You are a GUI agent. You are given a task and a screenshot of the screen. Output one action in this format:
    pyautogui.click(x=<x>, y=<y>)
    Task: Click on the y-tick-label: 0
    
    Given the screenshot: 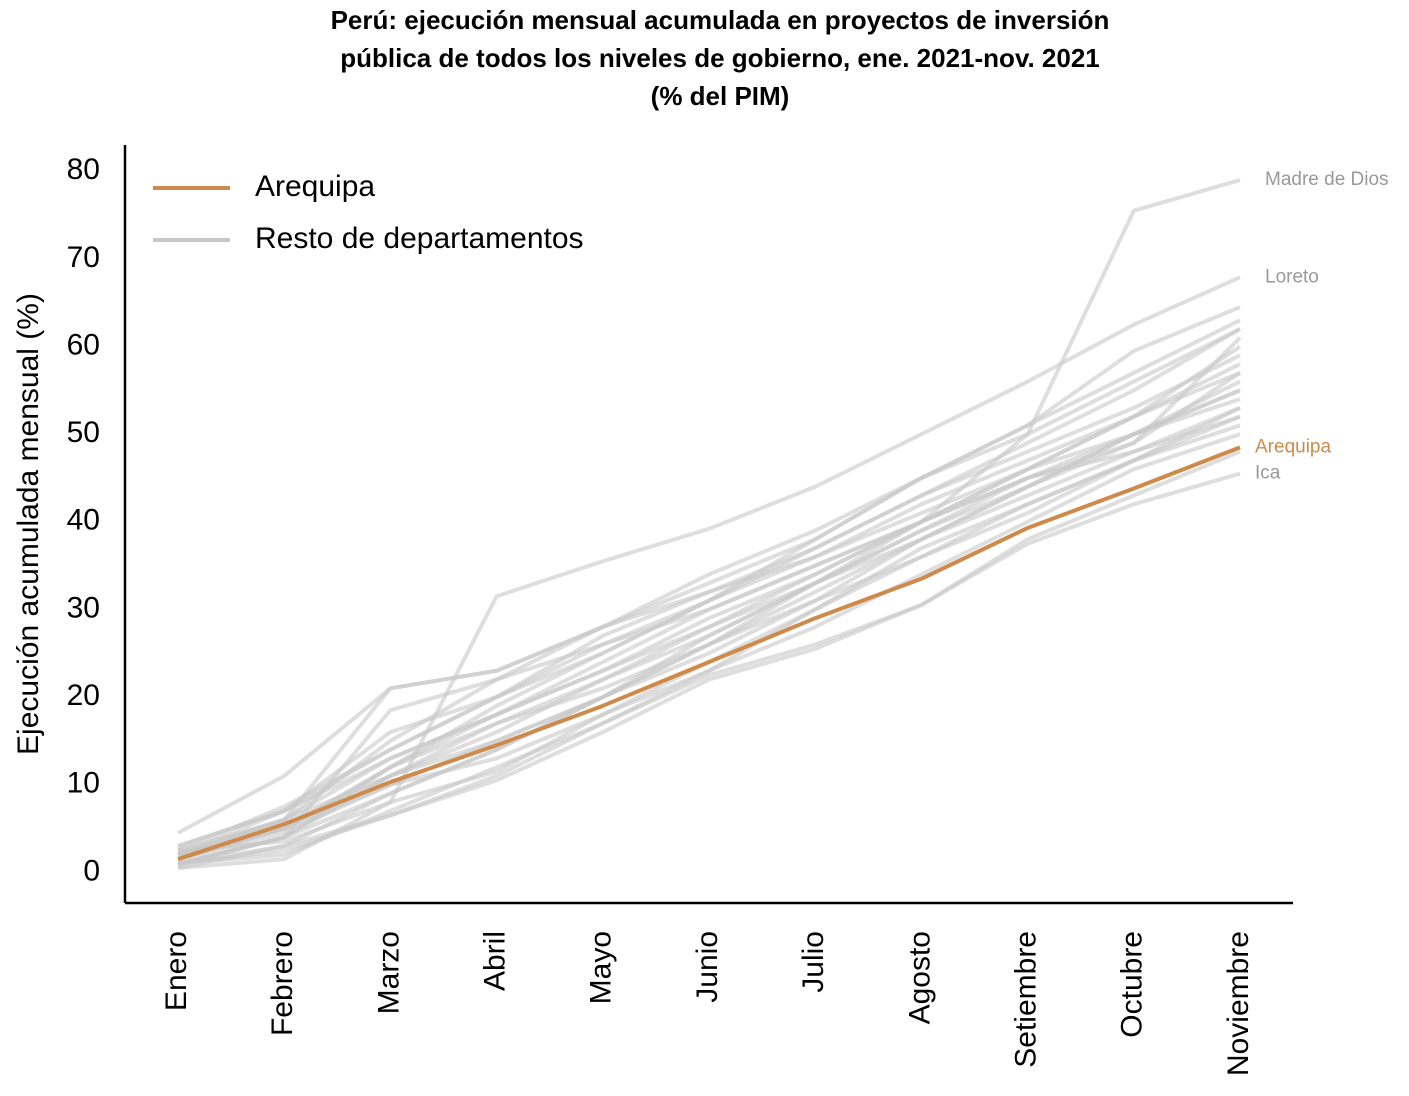 What is the action you would take?
    pyautogui.click(x=91, y=870)
    